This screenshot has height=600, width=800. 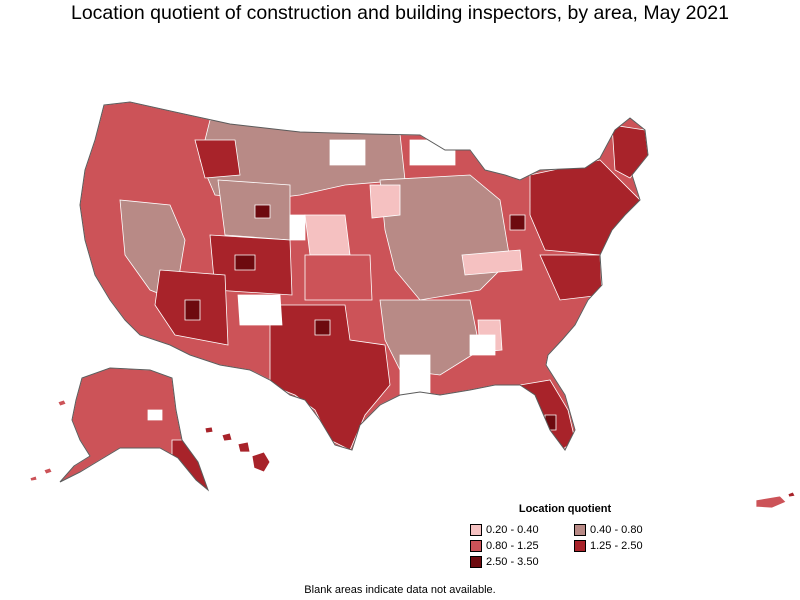 I want to click on legend-item-2-50-3-50: 2.50 - 3.50, so click(x=522, y=562).